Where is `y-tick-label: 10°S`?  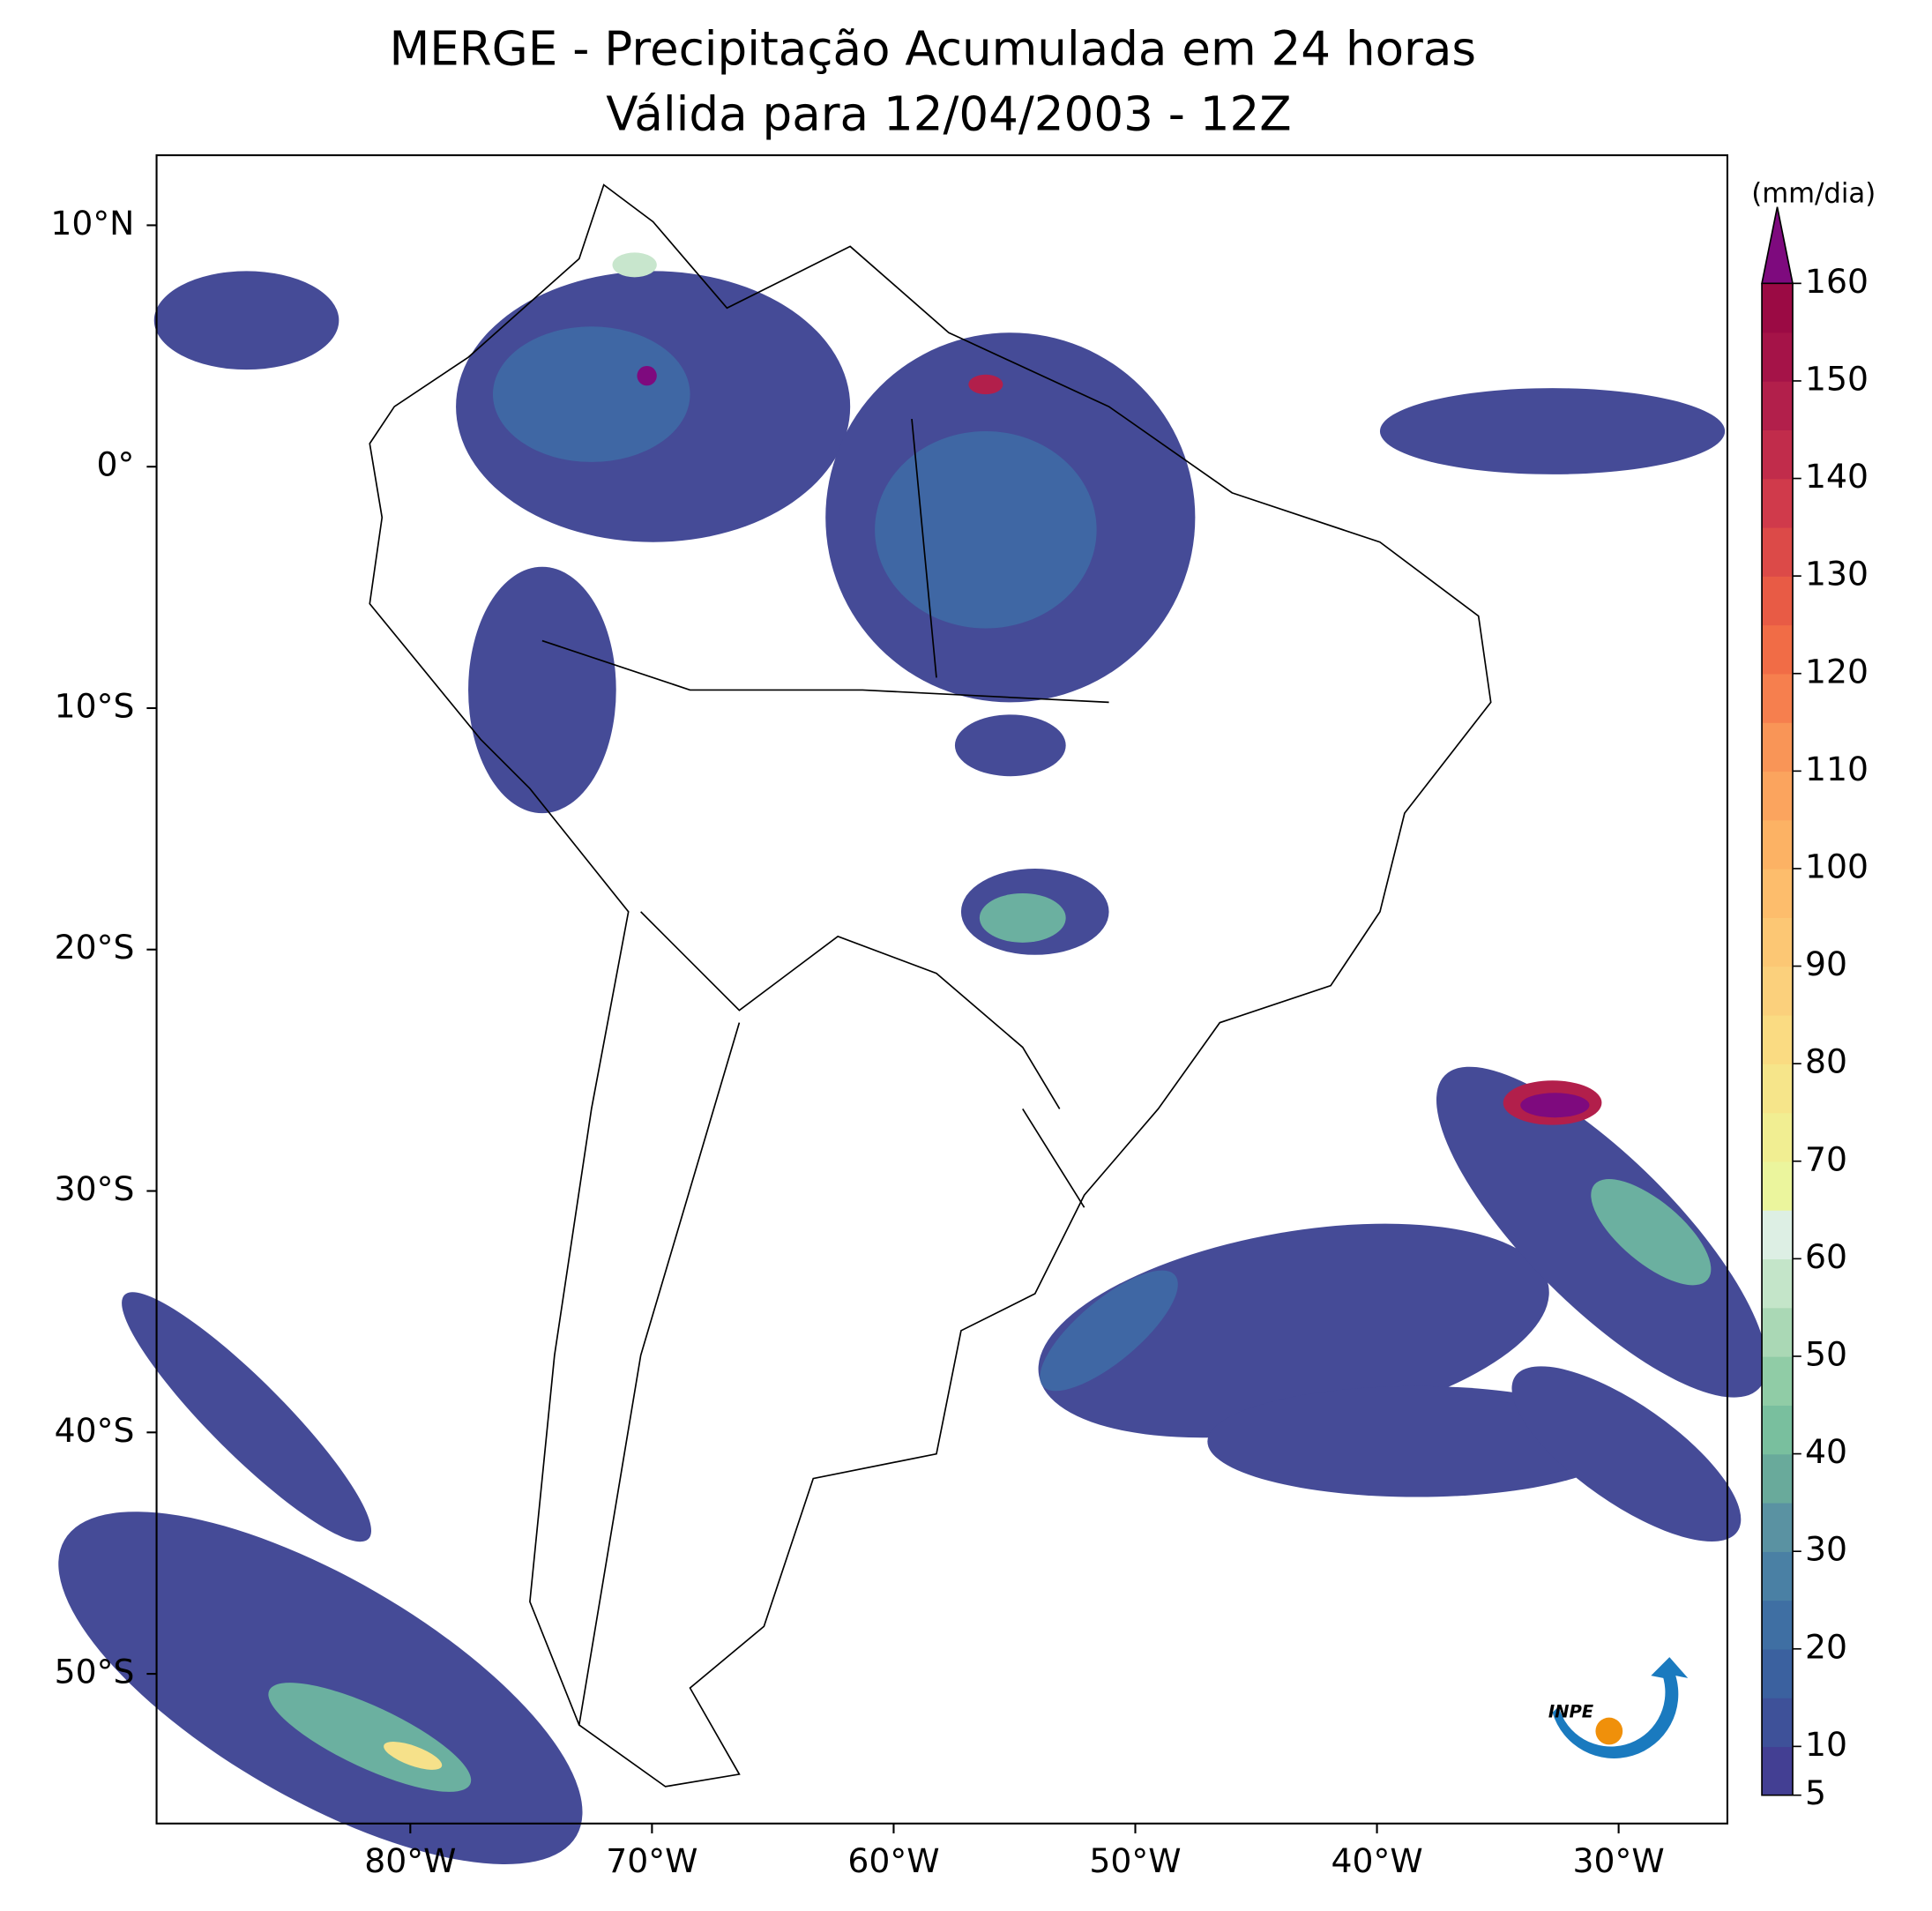
y-tick-label: 10°S is located at coordinates (95, 705).